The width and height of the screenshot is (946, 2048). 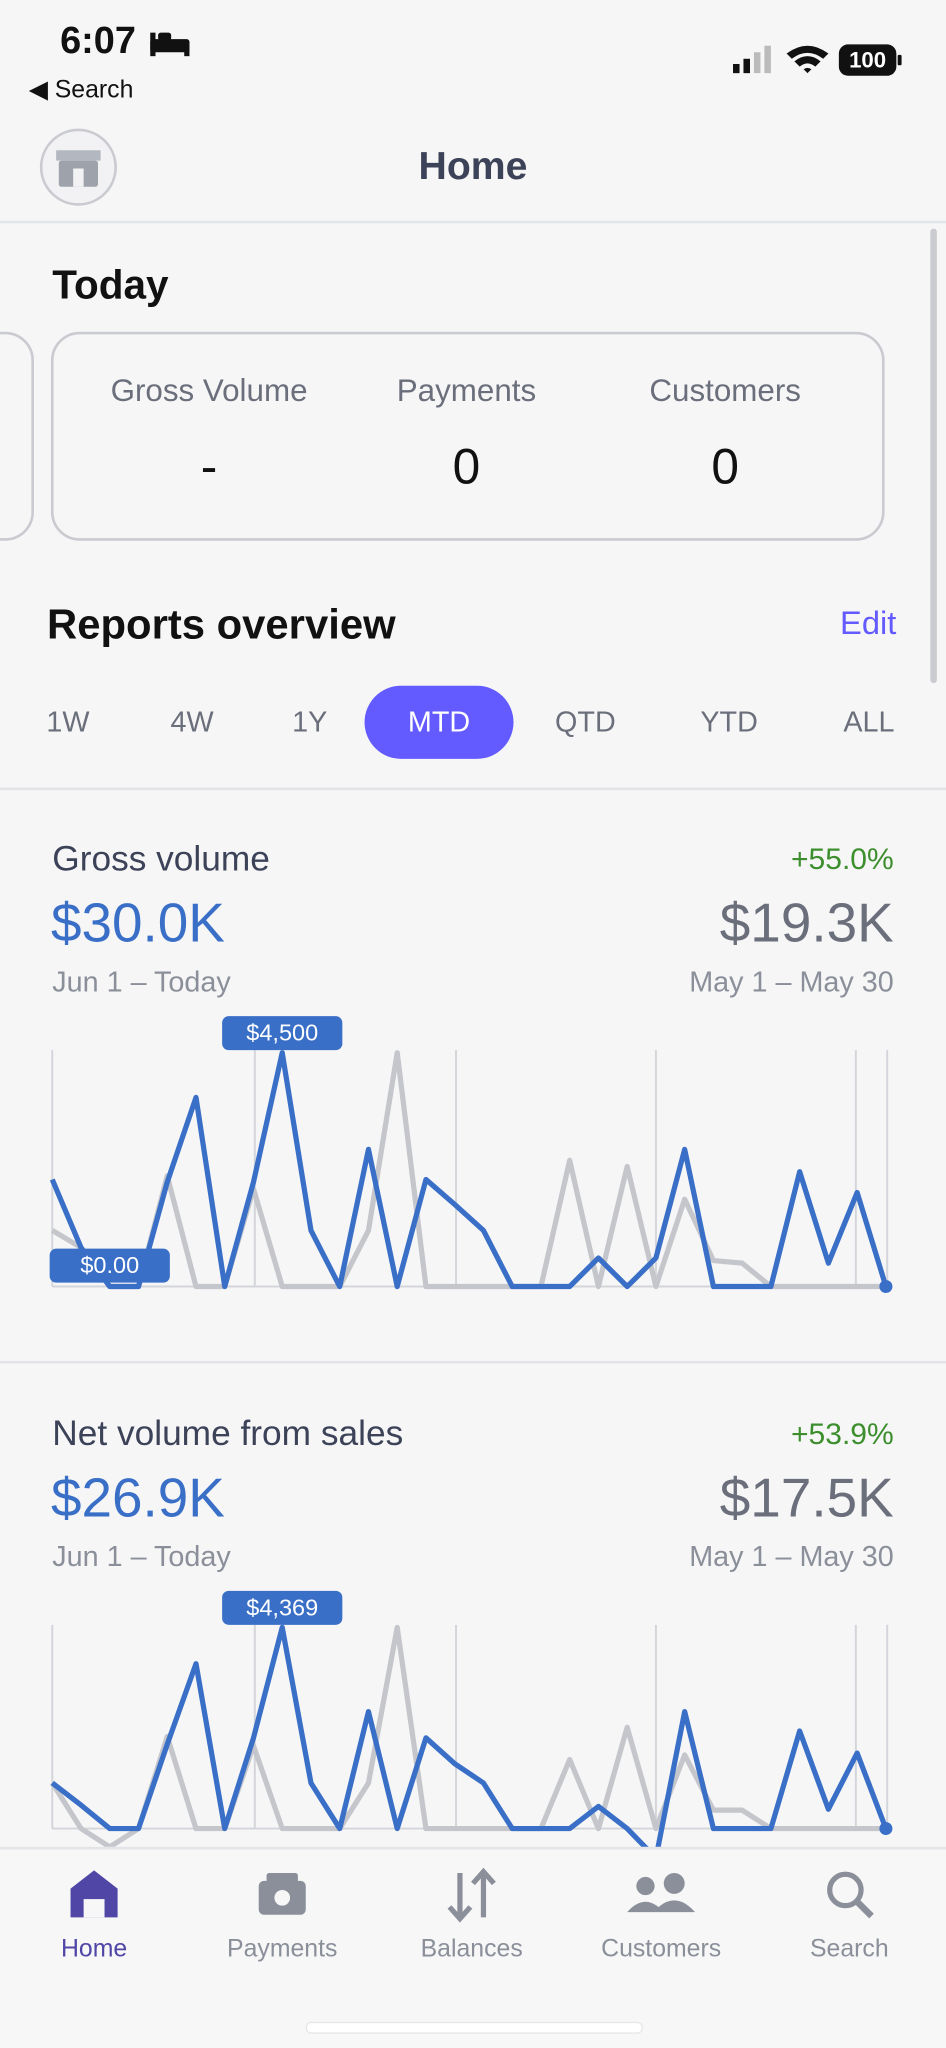 I want to click on range-tab: QTD, so click(x=585, y=721).